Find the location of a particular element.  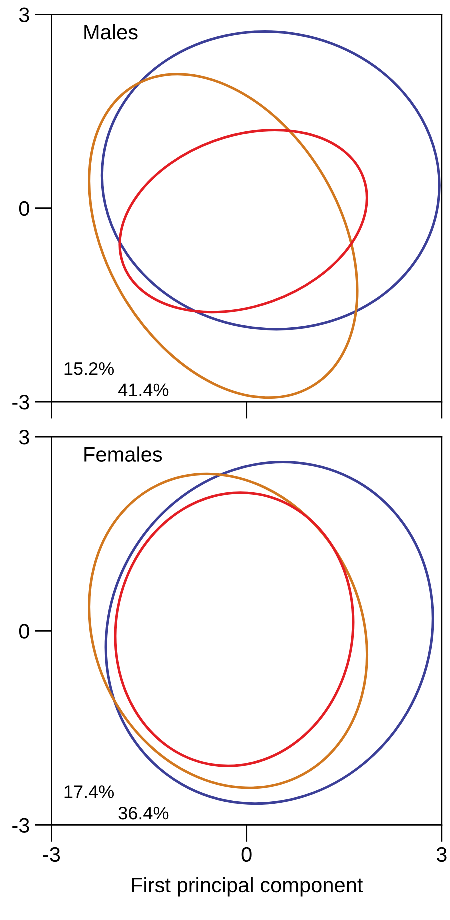

chart-title: Males is located at coordinates (111, 32).